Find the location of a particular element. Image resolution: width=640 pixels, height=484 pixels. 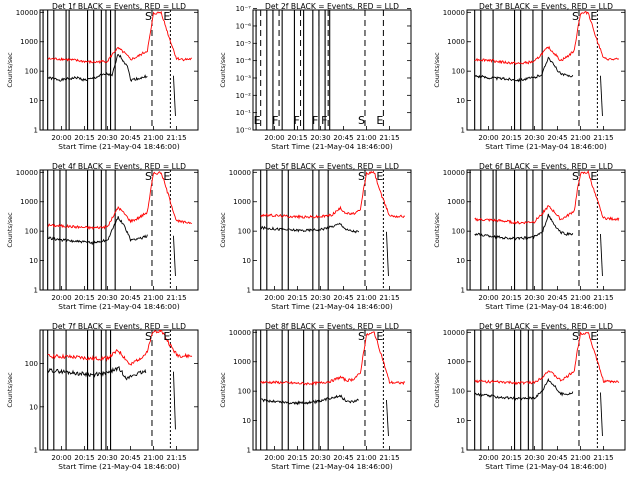

y-tick-label: 10⁻⁵ is located at coordinates (244, 44).